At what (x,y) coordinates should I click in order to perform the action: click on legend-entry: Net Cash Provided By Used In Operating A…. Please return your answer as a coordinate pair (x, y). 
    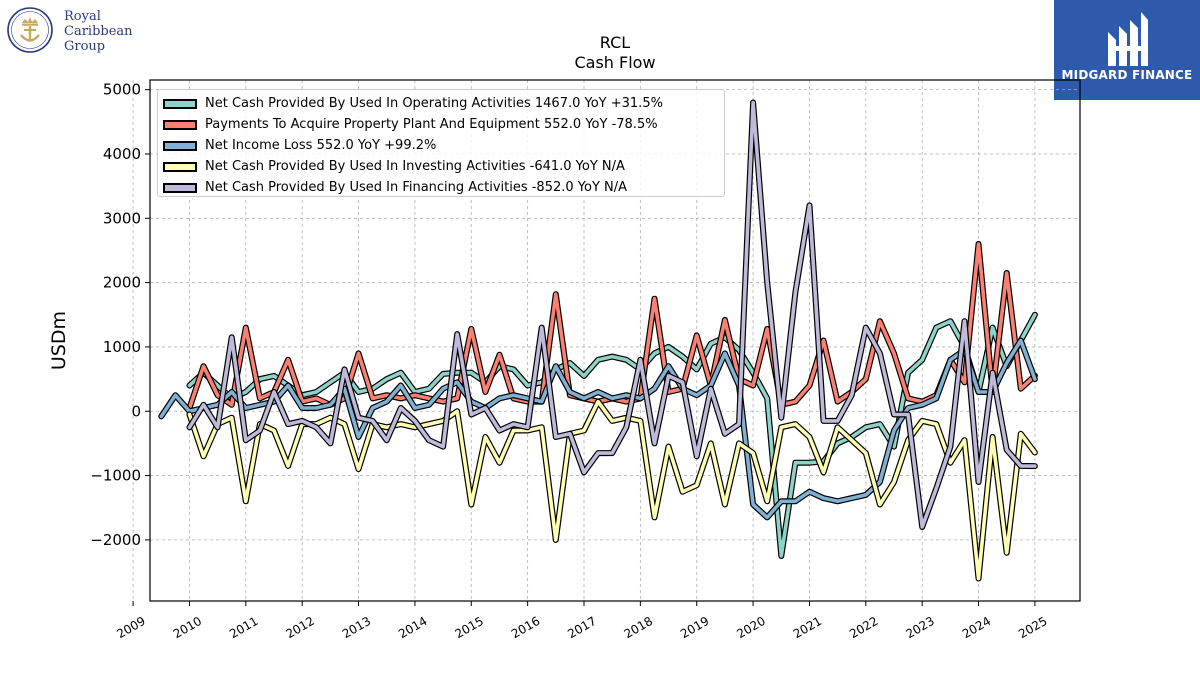
    Looking at the image, I should click on (442, 103).